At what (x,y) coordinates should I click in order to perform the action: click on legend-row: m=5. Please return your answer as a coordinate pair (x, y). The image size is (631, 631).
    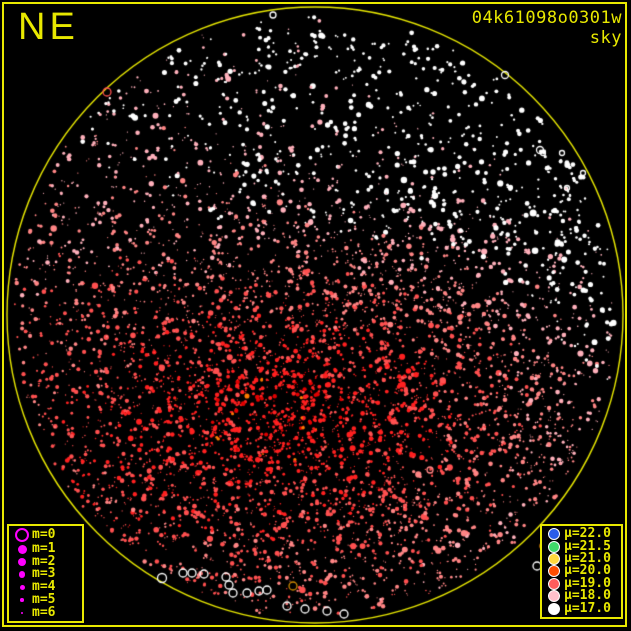
    Looking at the image, I should click on (46, 599).